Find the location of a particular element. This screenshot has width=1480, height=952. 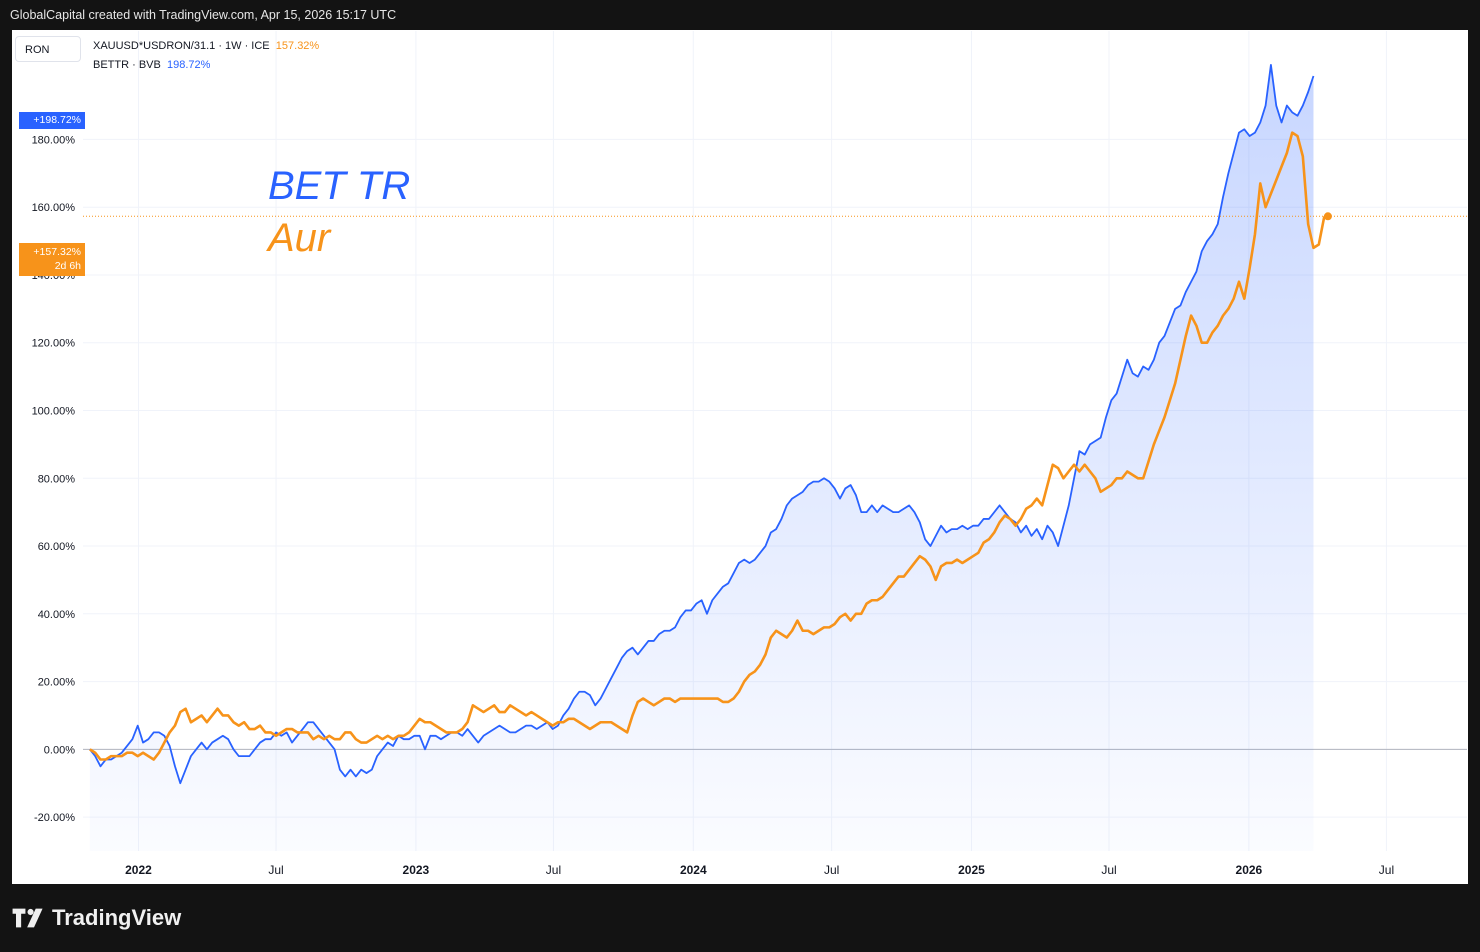

y-tick-label: 120.00% is located at coordinates (54, 344).